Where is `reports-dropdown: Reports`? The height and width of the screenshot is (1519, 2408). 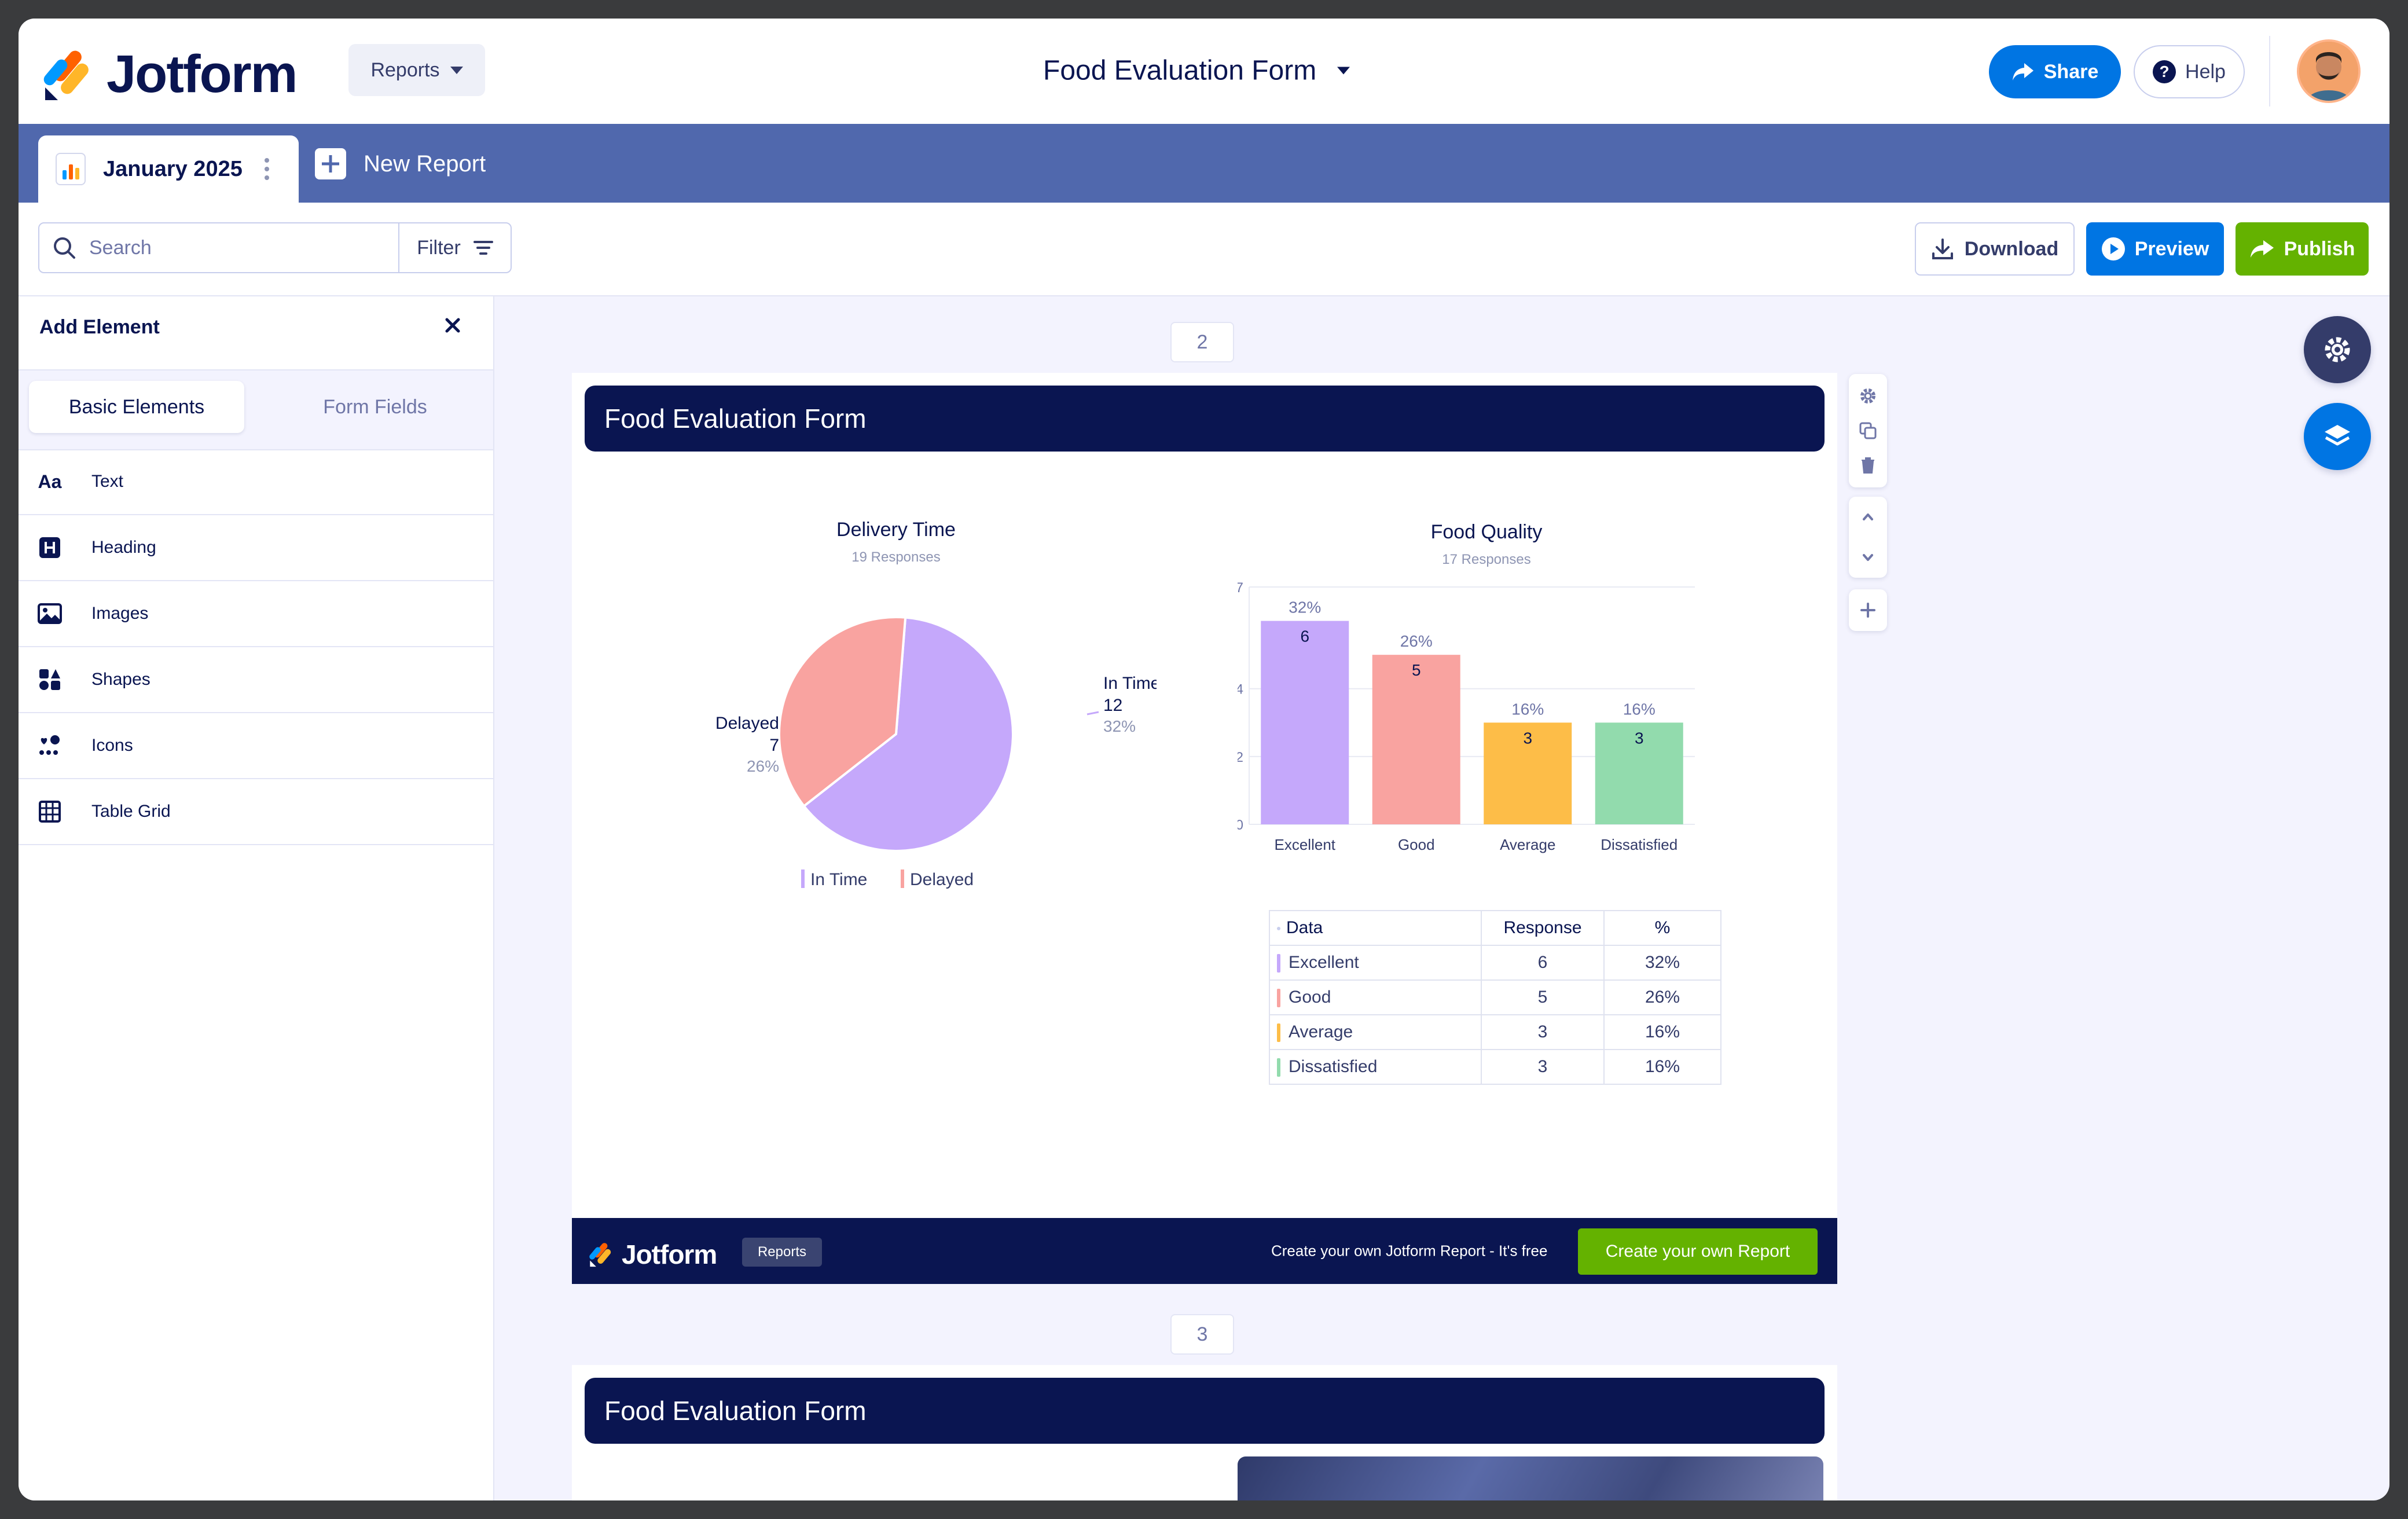
reports-dropdown: Reports is located at coordinates (417, 70).